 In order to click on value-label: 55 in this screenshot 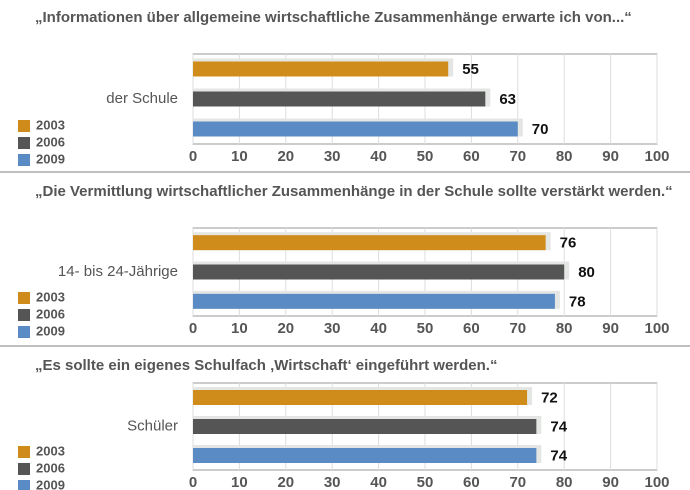, I will do `click(470, 69)`.